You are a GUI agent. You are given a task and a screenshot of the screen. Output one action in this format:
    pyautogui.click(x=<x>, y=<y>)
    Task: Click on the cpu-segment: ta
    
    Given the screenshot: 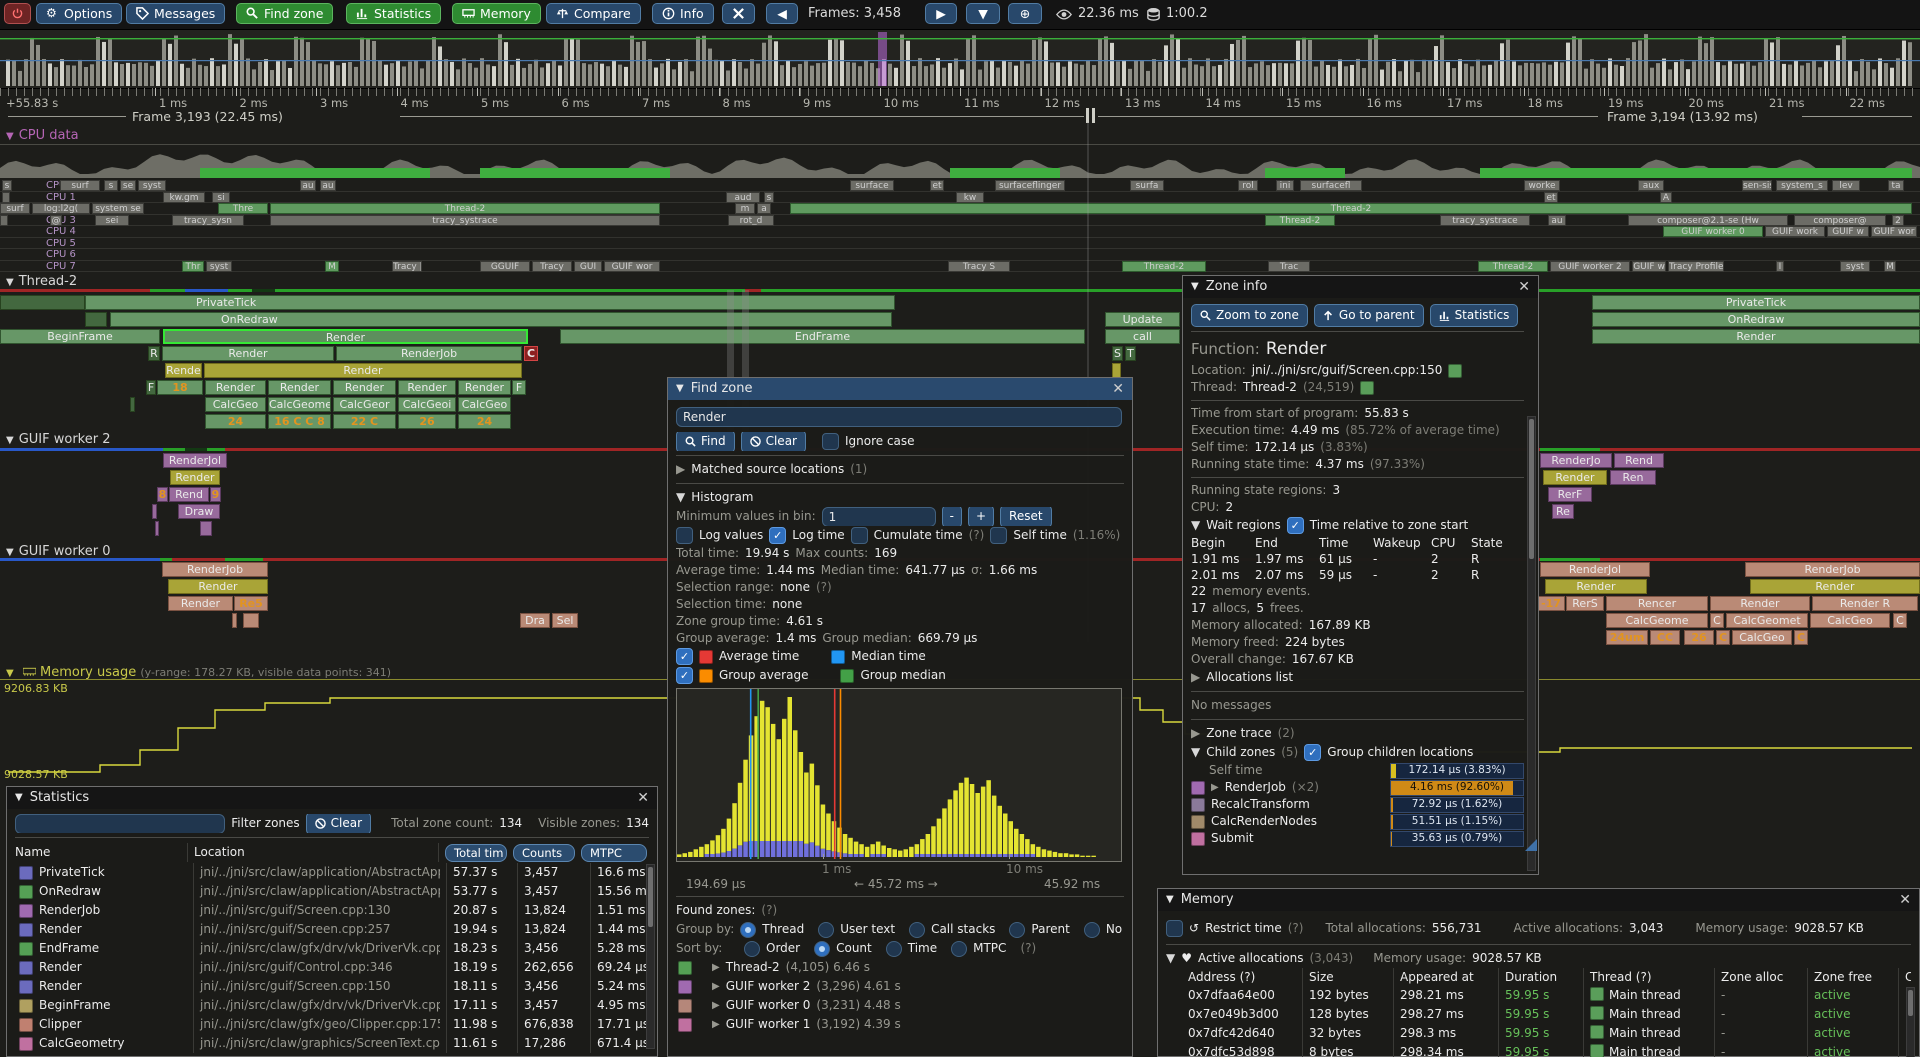 What is the action you would take?
    pyautogui.click(x=1896, y=185)
    